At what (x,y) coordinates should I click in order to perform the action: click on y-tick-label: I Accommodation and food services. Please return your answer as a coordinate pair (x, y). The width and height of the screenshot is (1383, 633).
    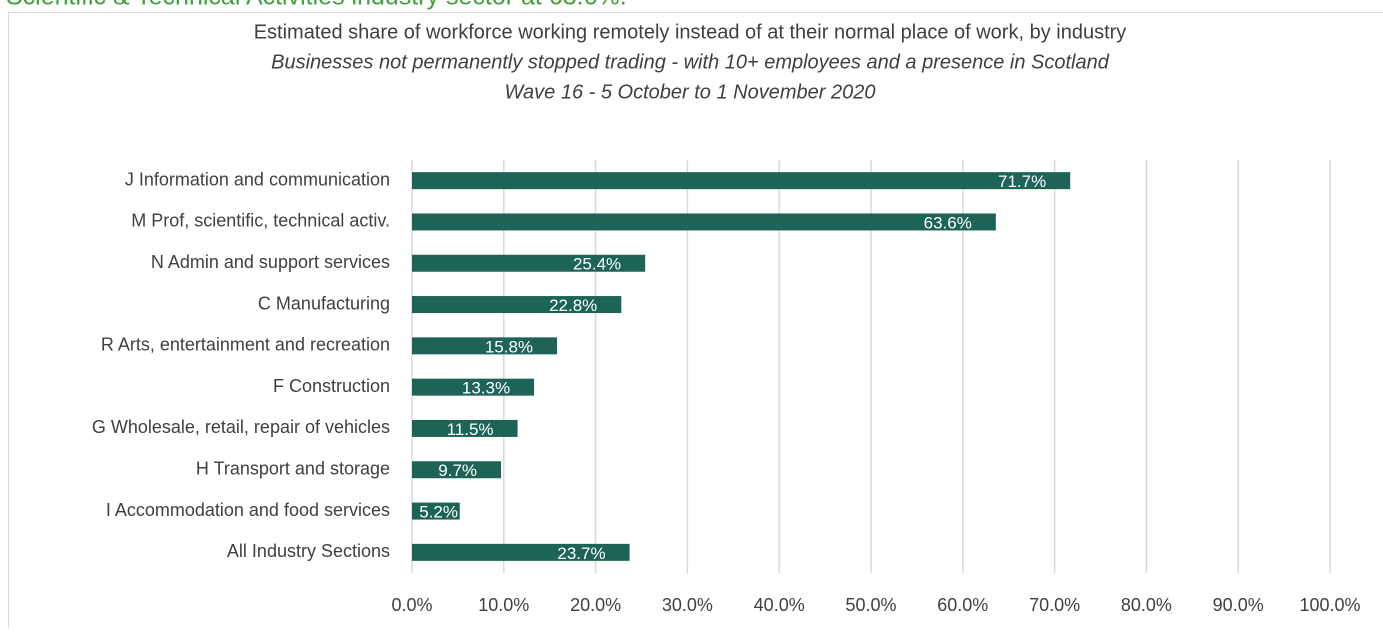
    Looking at the image, I should click on (248, 510).